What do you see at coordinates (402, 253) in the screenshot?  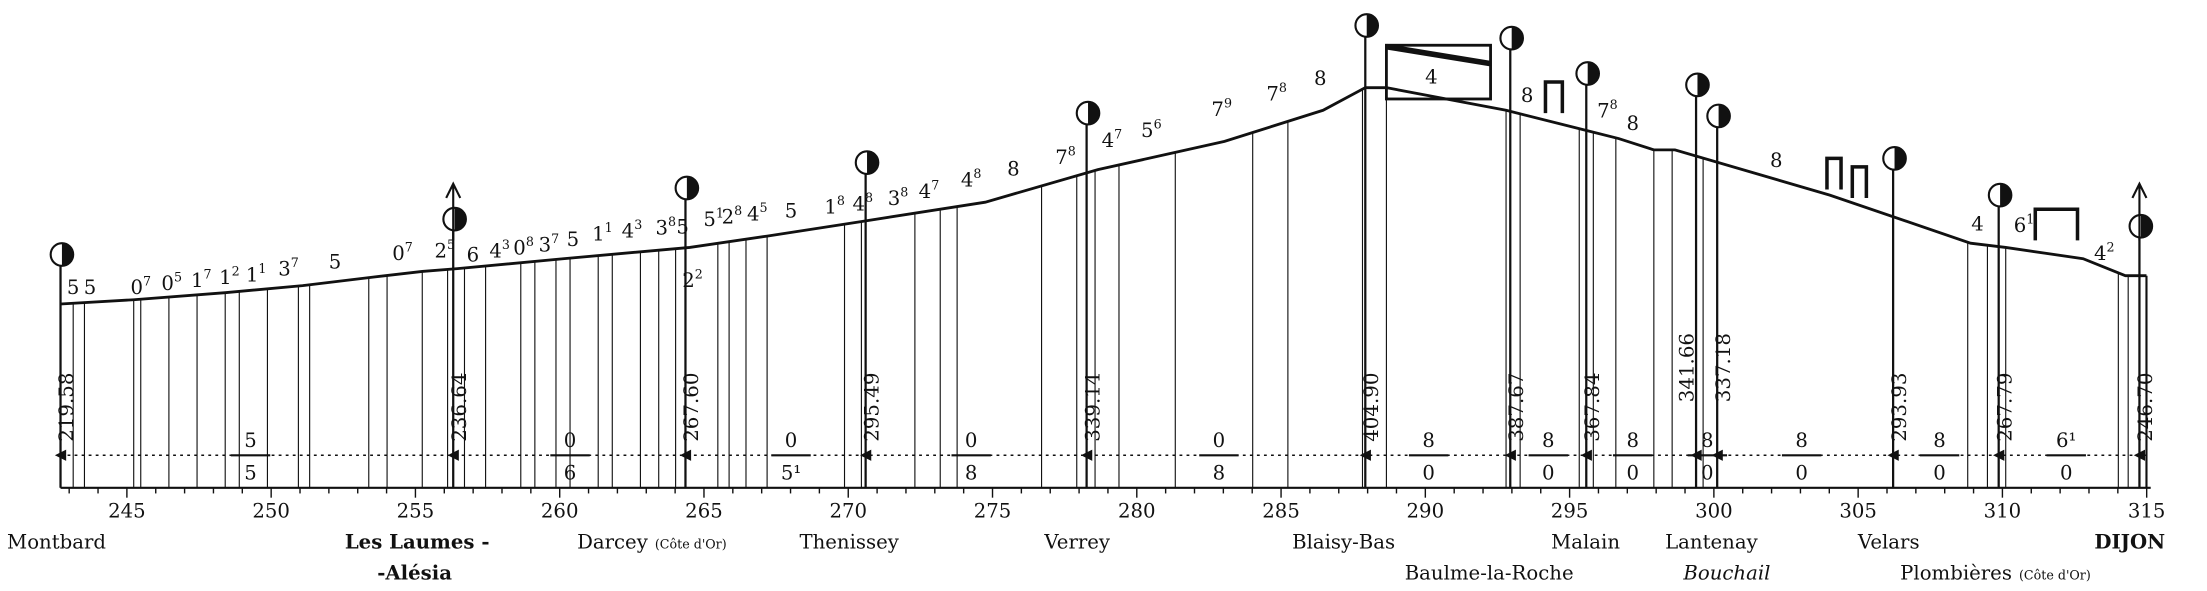 I see `gradient-label: 07` at bounding box center [402, 253].